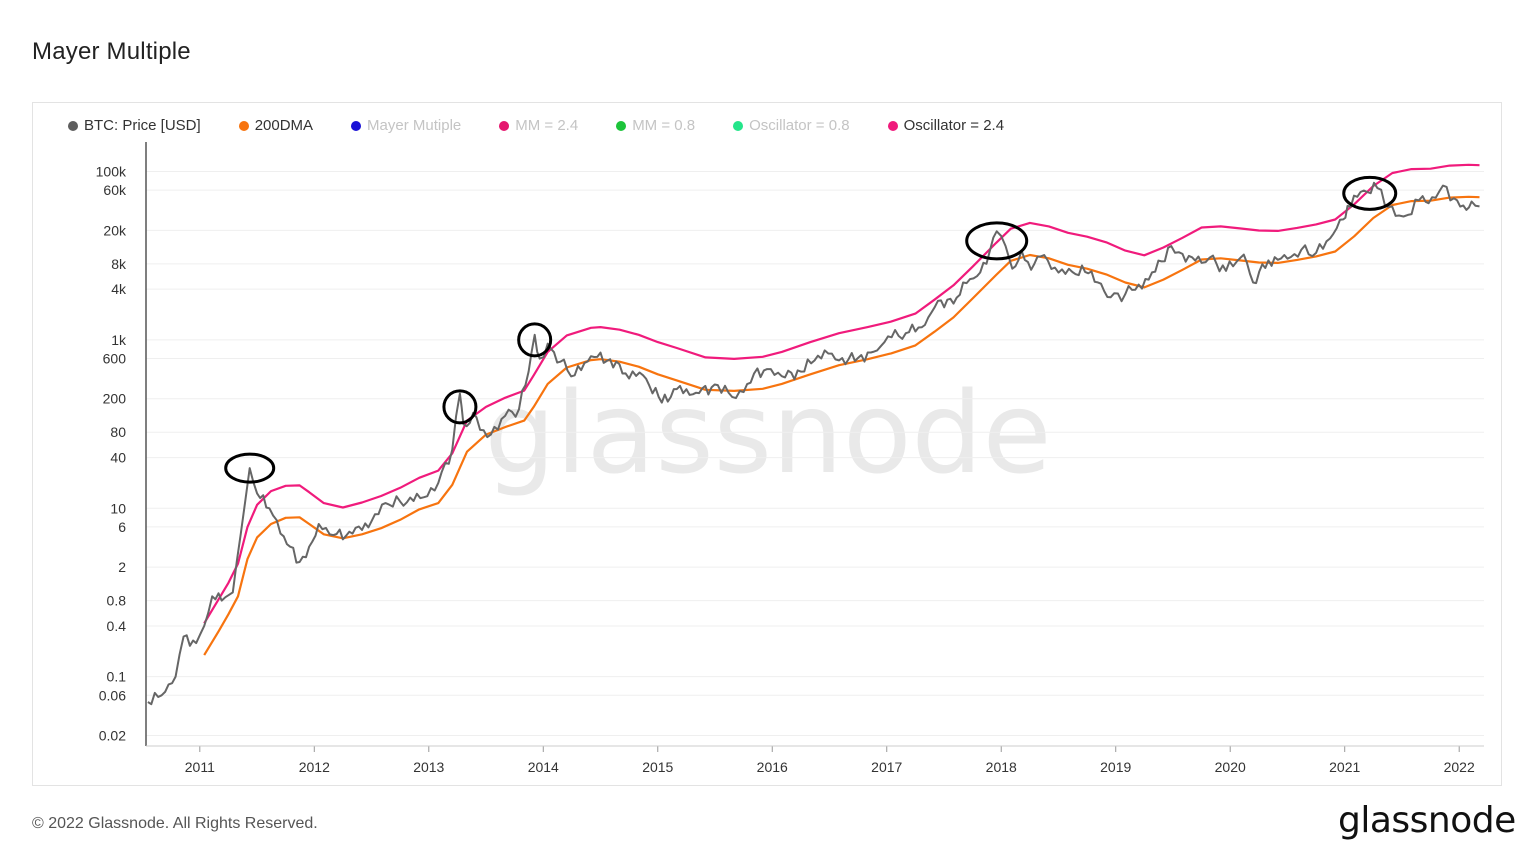 The height and width of the screenshot is (864, 1536). I want to click on y-tick-label: 100k, so click(111, 171).